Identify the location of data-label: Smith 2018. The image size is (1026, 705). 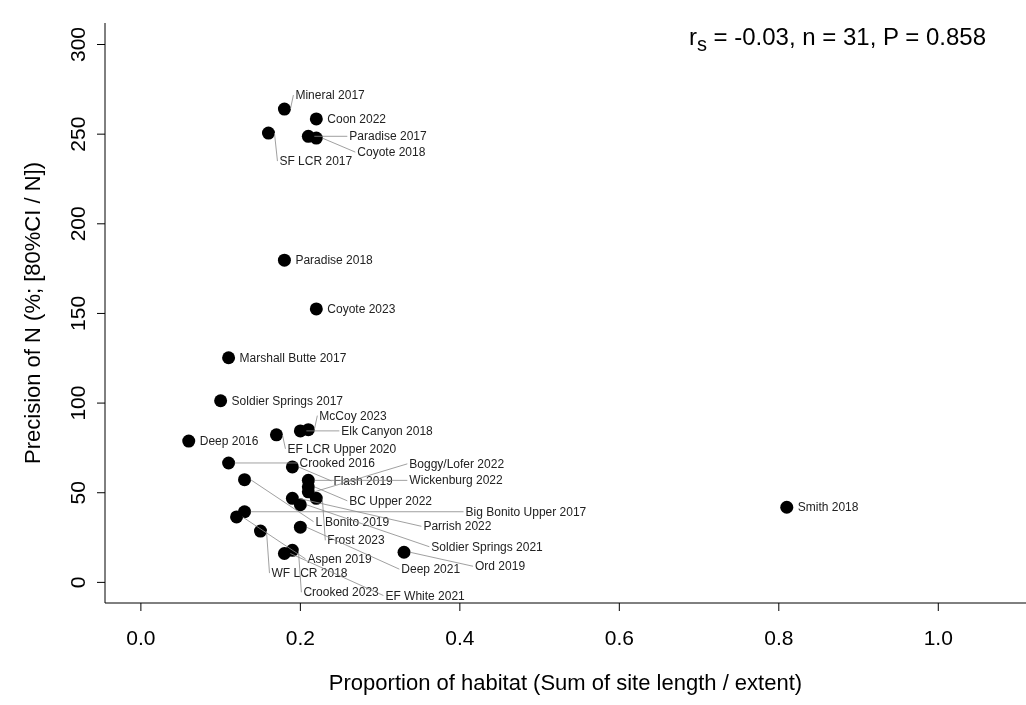
(828, 507).